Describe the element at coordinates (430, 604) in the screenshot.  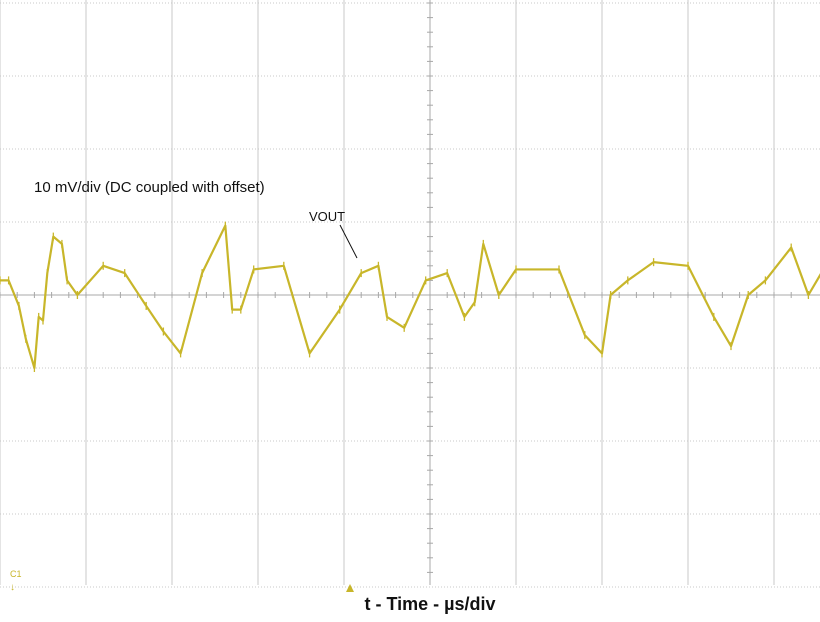
I see `x-axis-label: t - Time - µs/div` at that location.